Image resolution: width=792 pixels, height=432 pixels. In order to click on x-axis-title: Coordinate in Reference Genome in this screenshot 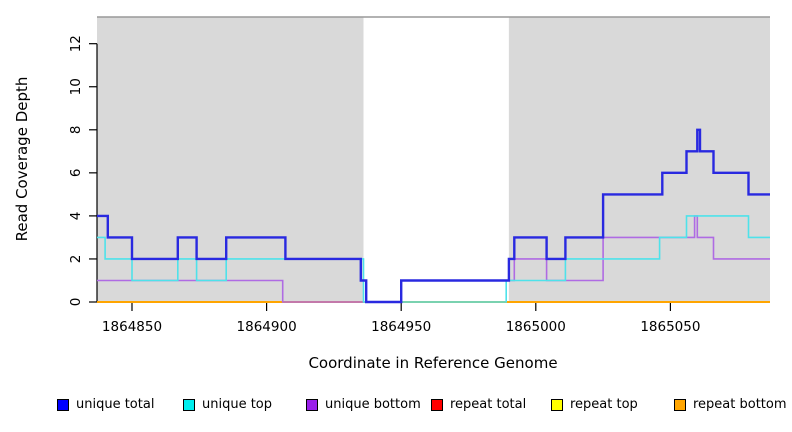, I will do `click(432, 363)`.